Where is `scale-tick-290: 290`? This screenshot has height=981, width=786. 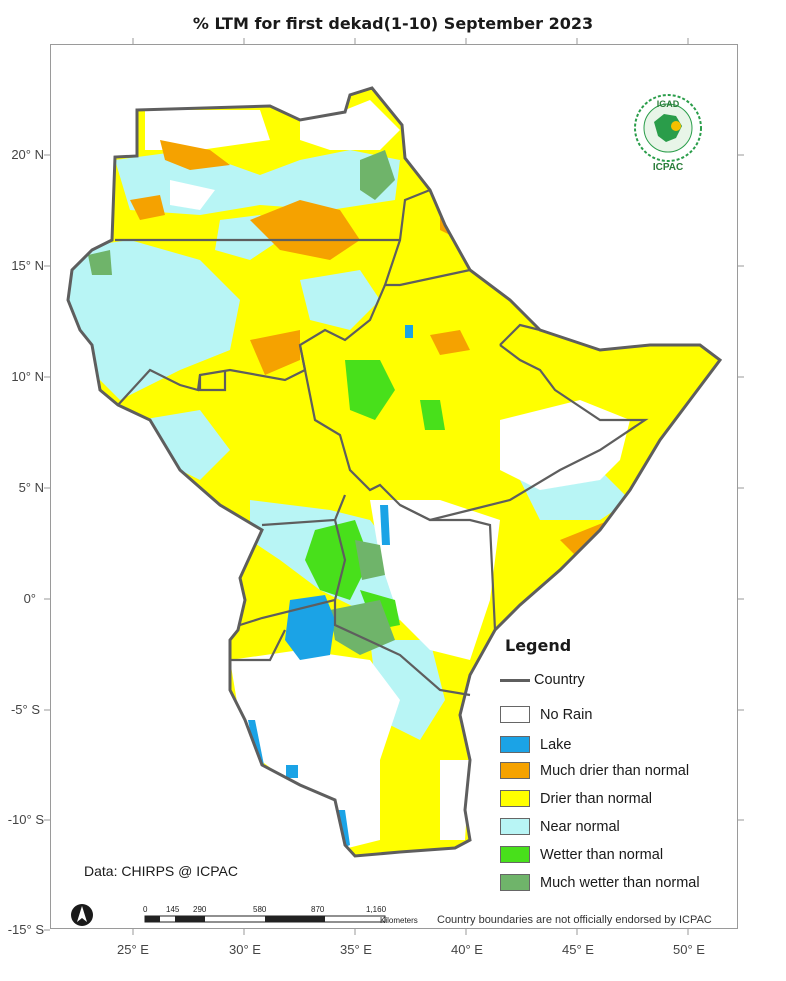 scale-tick-290: 290 is located at coordinates (200, 909).